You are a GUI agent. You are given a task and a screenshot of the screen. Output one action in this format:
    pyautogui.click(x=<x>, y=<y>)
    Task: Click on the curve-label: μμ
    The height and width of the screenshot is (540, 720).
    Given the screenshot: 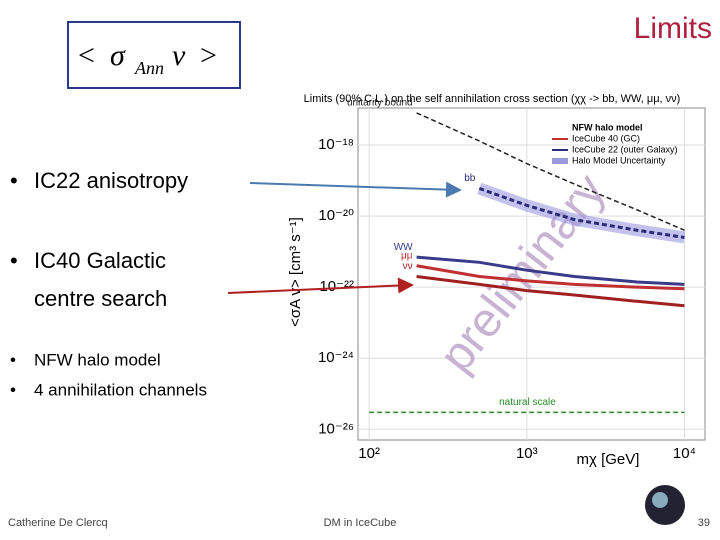 What is the action you would take?
    pyautogui.click(x=407, y=255)
    